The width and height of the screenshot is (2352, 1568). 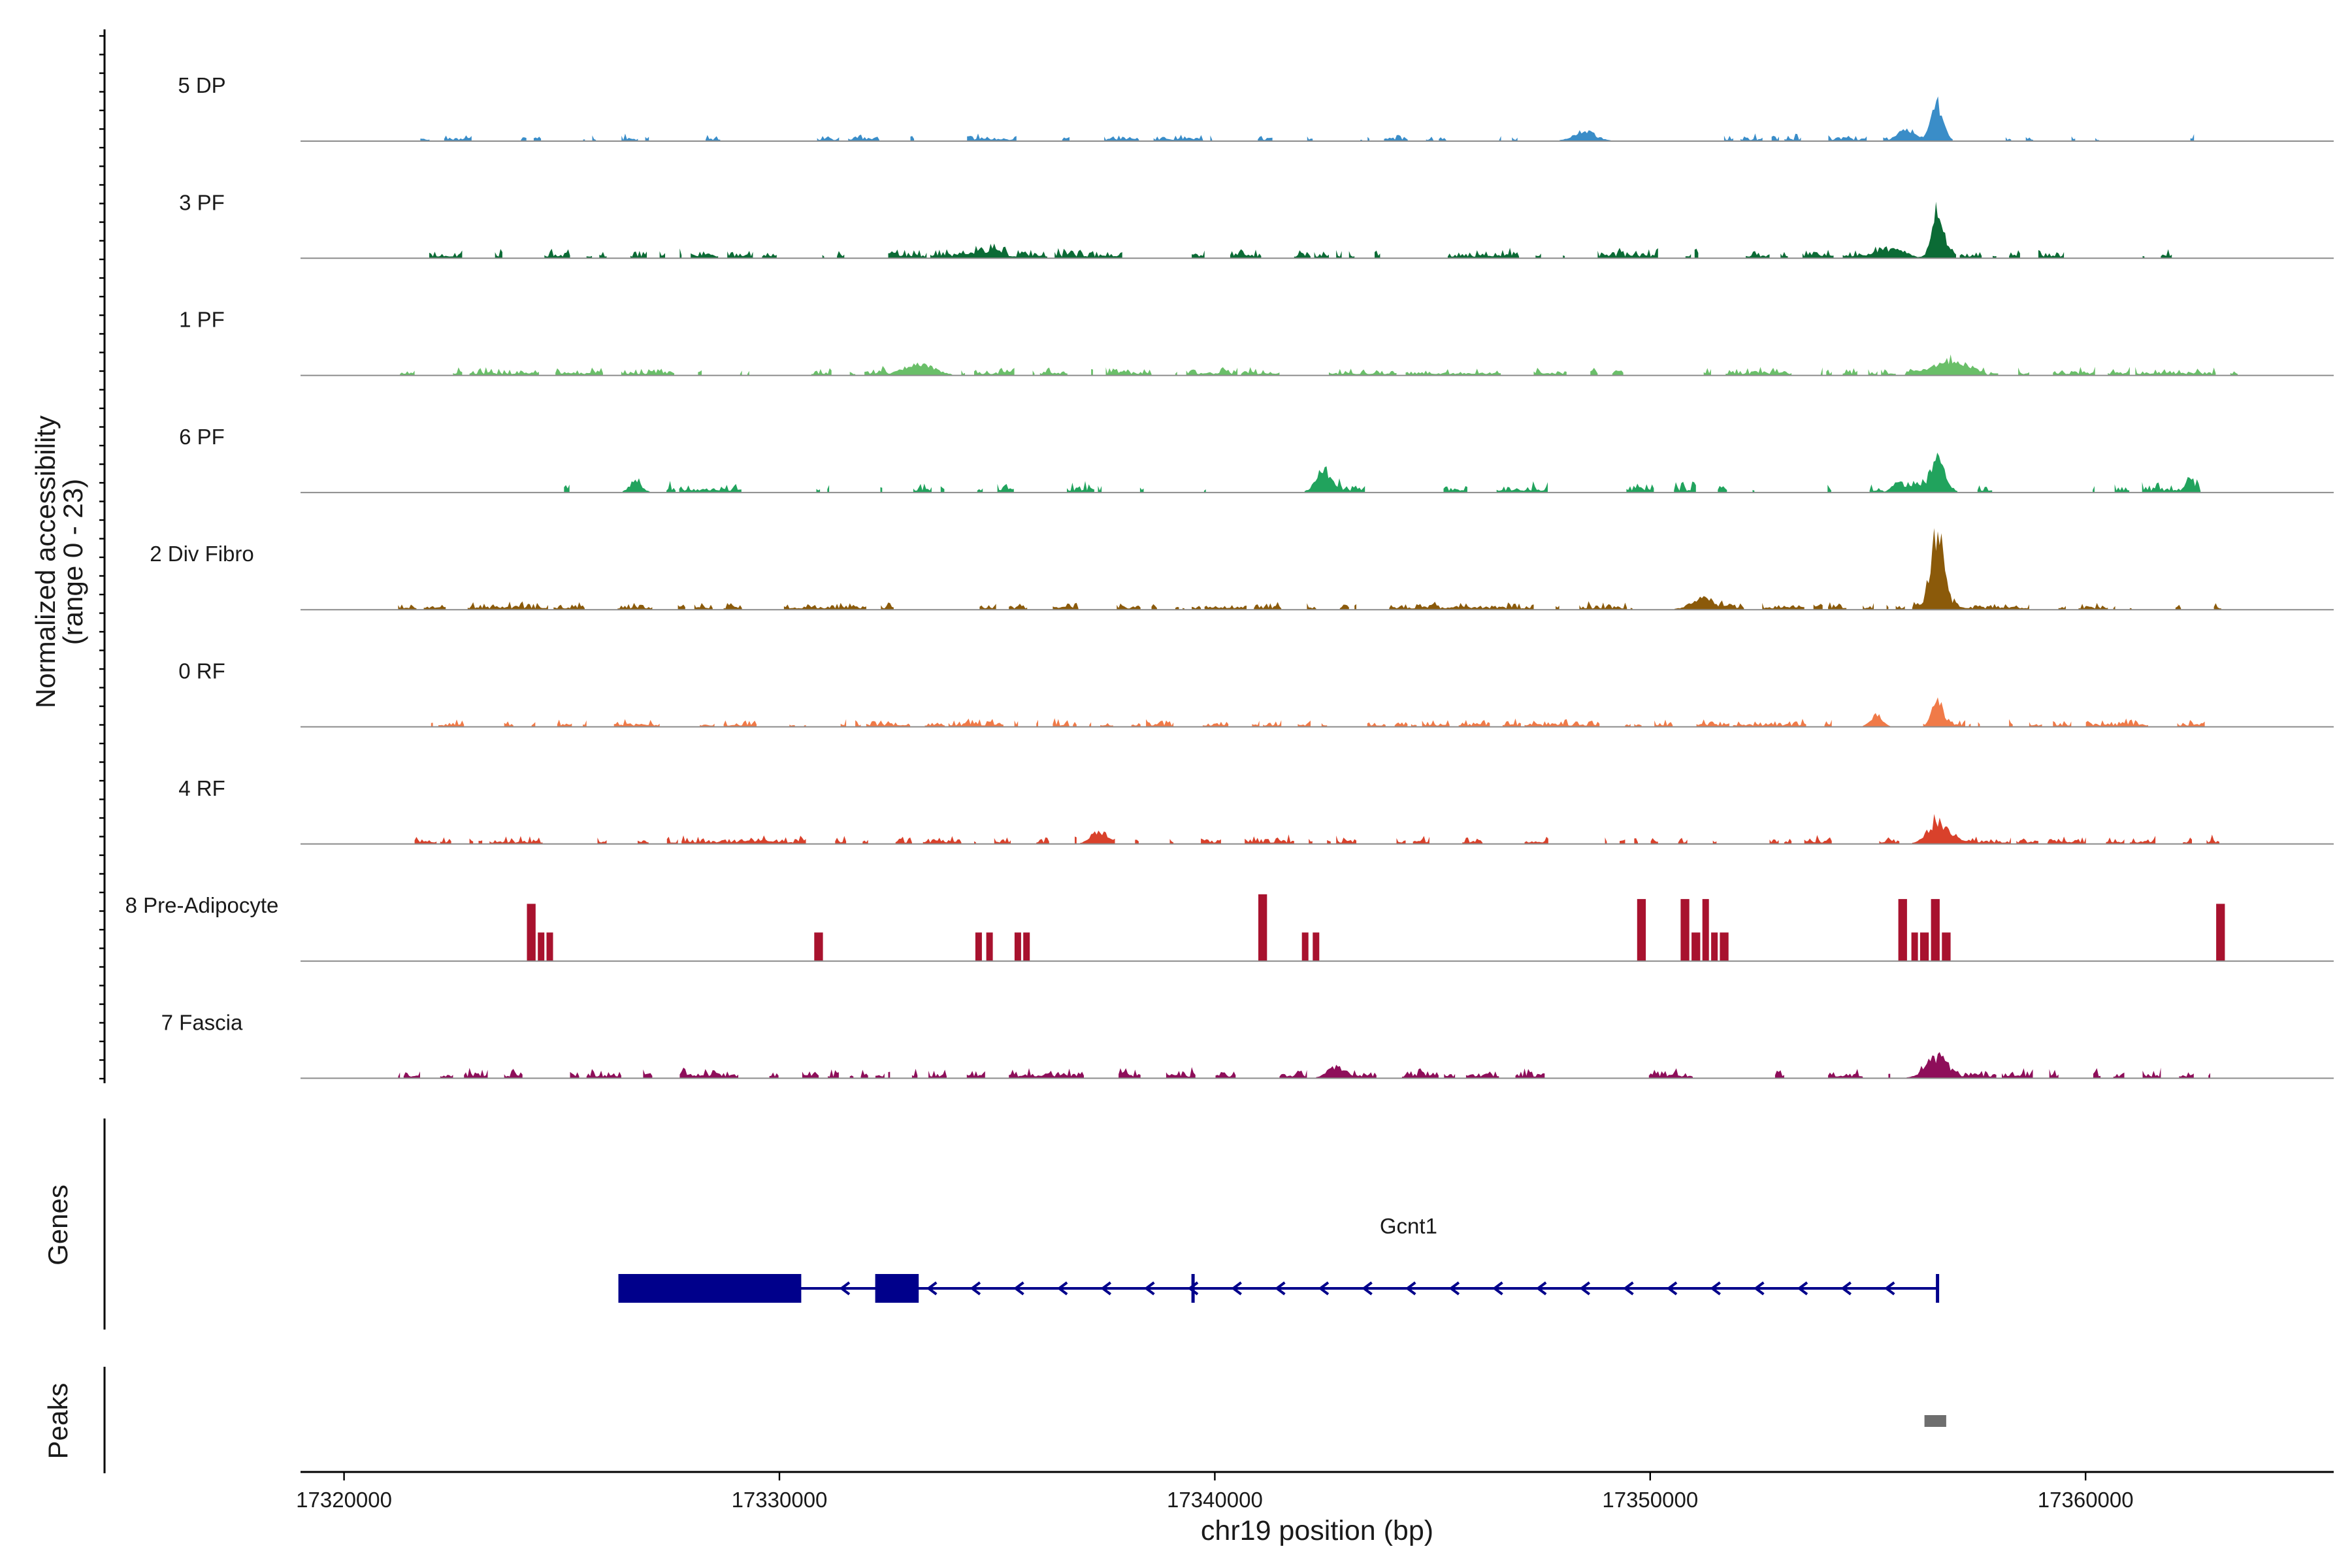 What do you see at coordinates (202, 1022) in the screenshot?
I see `track-label: 7 Fascia` at bounding box center [202, 1022].